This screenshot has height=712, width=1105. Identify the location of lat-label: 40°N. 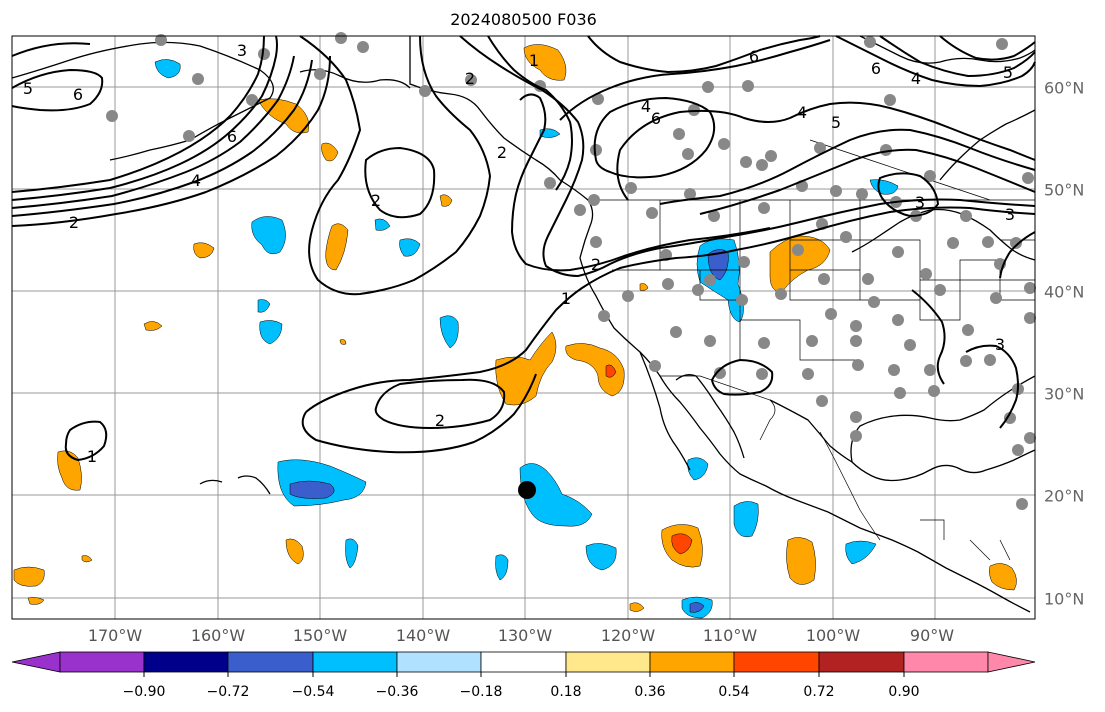
(1064, 292).